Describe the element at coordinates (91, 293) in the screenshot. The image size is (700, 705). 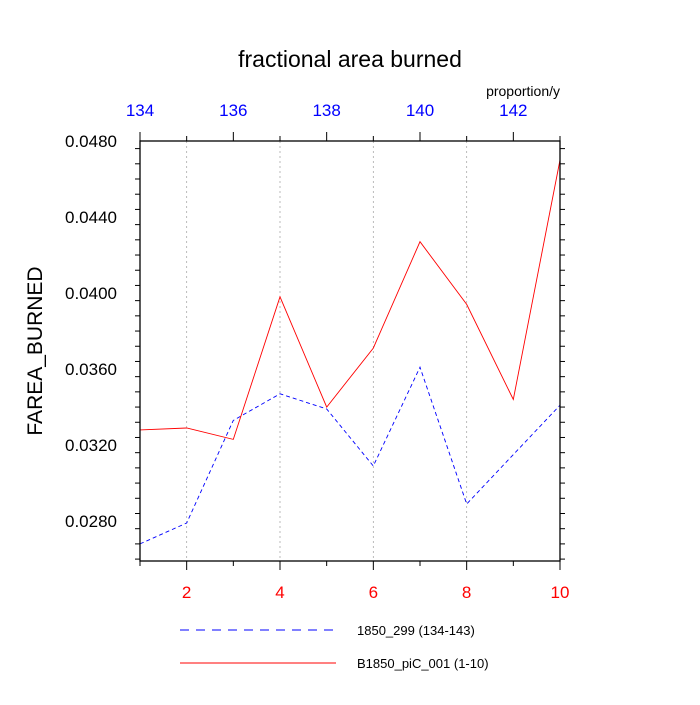
I see `y-tick-label: 0.0400` at that location.